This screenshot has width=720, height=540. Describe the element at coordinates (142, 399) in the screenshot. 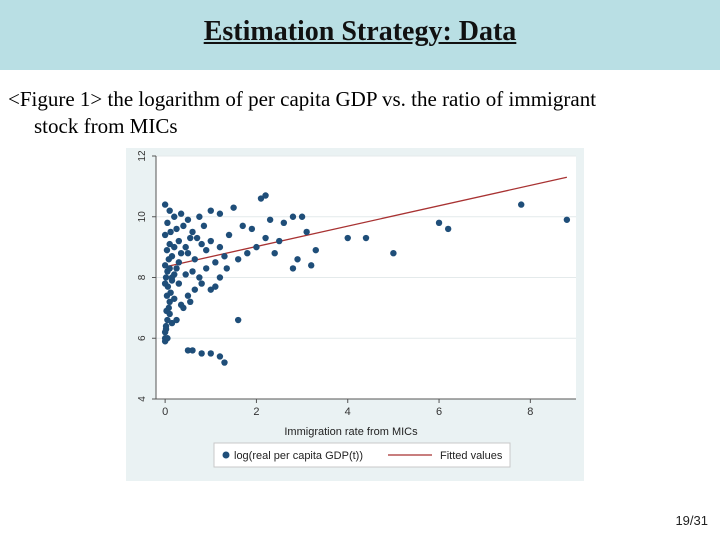

I see `y-tick-label-0: 4` at that location.